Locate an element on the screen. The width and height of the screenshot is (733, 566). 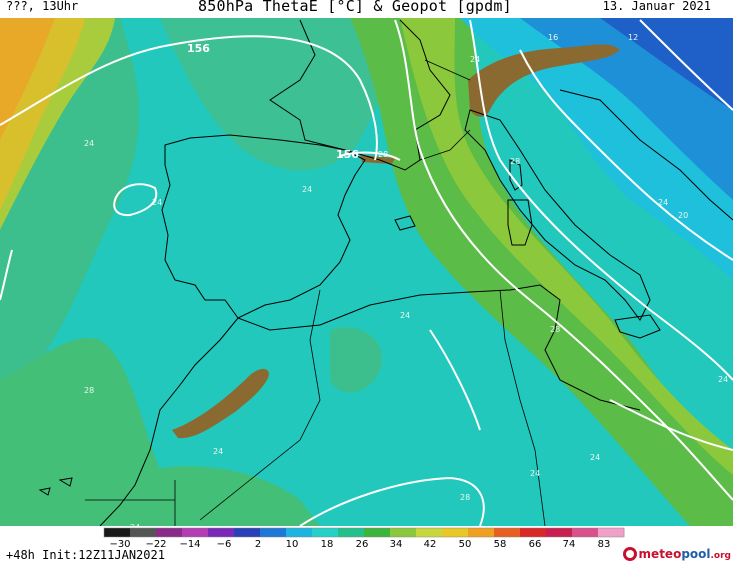
thetae-field-nw-orange is located at coordinates (27, 79).